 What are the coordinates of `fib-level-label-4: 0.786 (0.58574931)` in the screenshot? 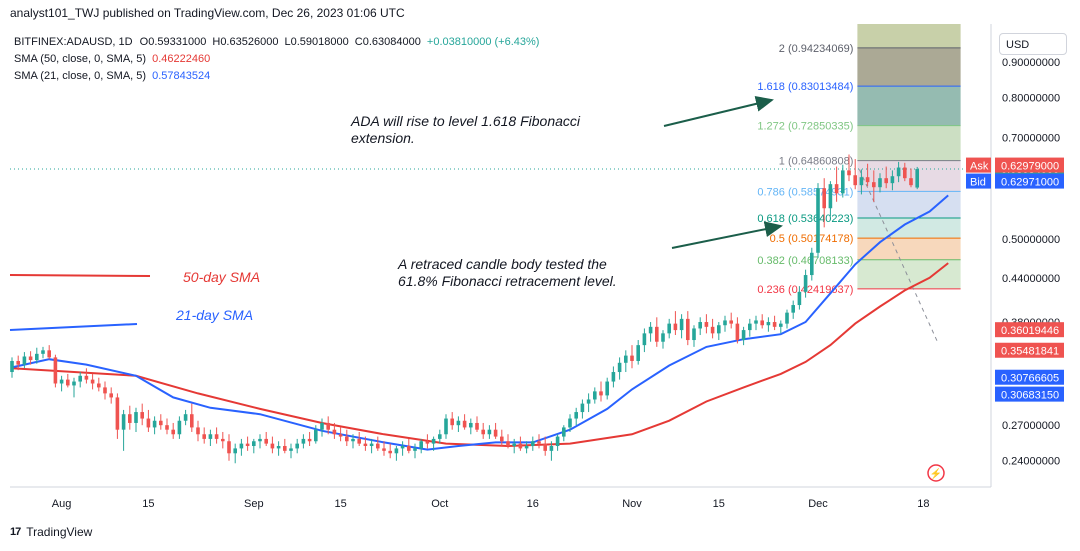 It's located at (805, 192).